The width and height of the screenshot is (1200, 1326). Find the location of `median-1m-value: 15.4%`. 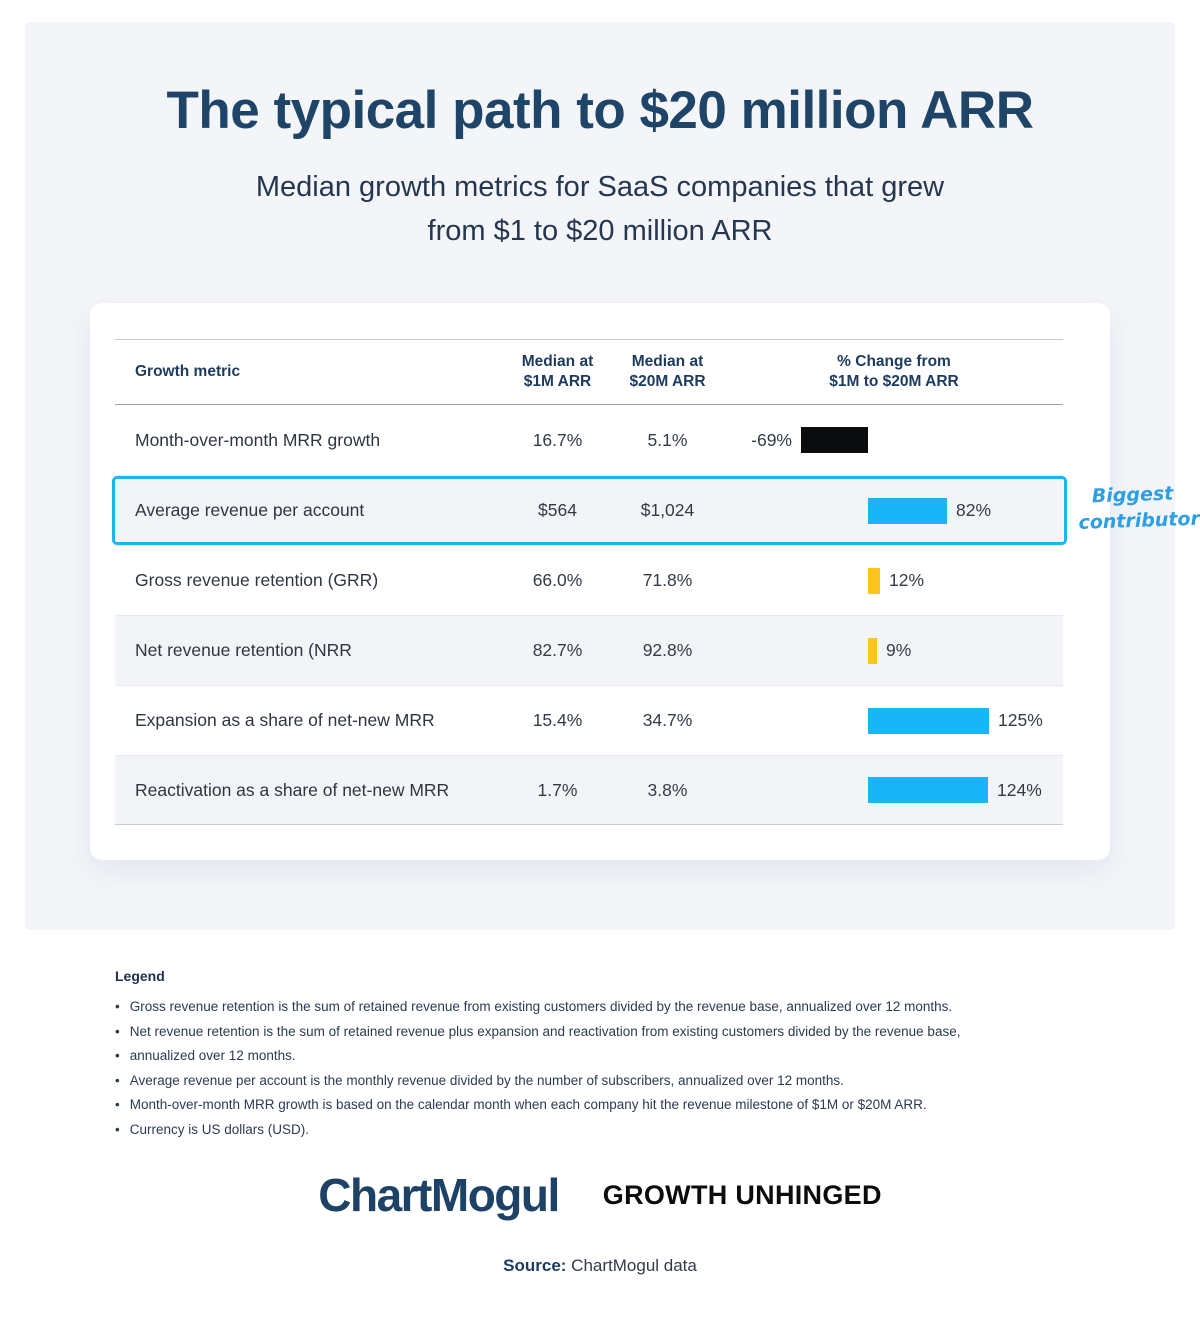

median-1m-value: 15.4% is located at coordinates (557, 720).